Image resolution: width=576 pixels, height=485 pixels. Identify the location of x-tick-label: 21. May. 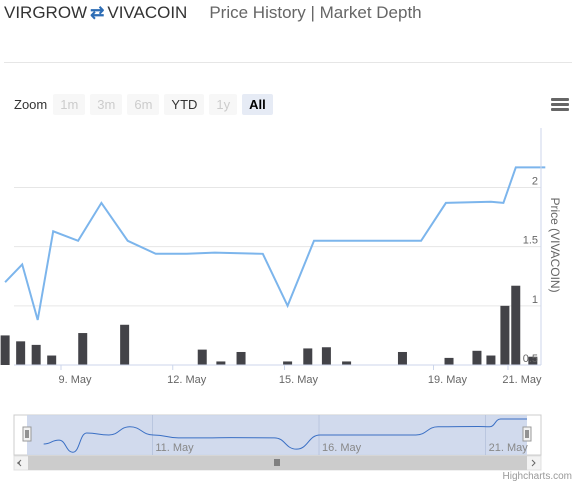
(522, 380).